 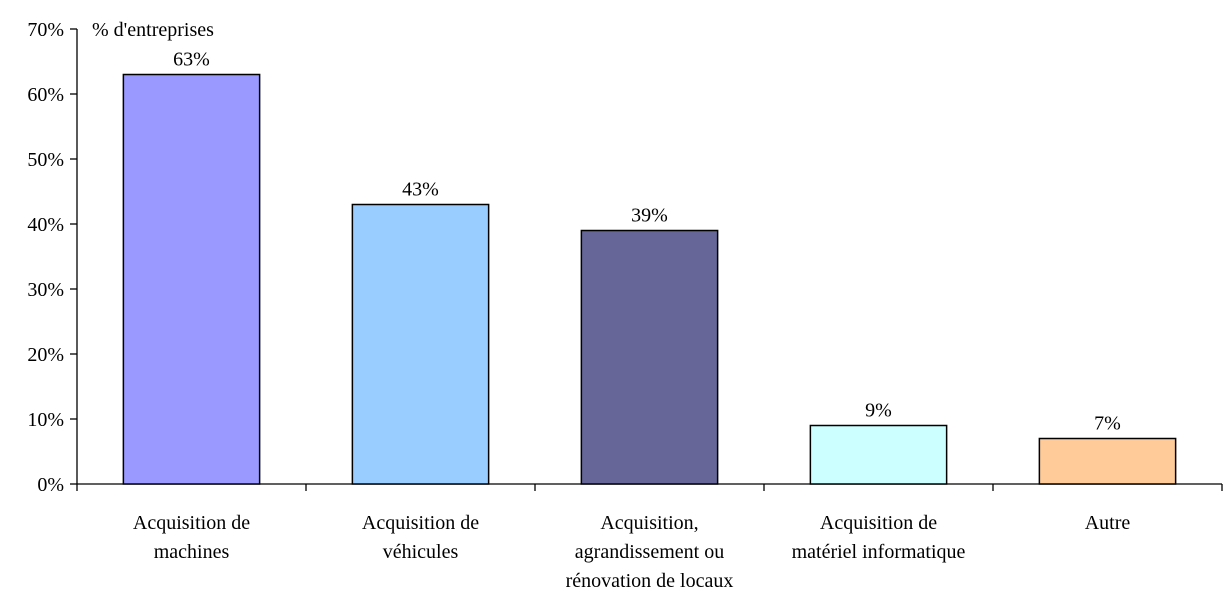 I want to click on category-label: agrandissement ou, so click(x=649, y=552).